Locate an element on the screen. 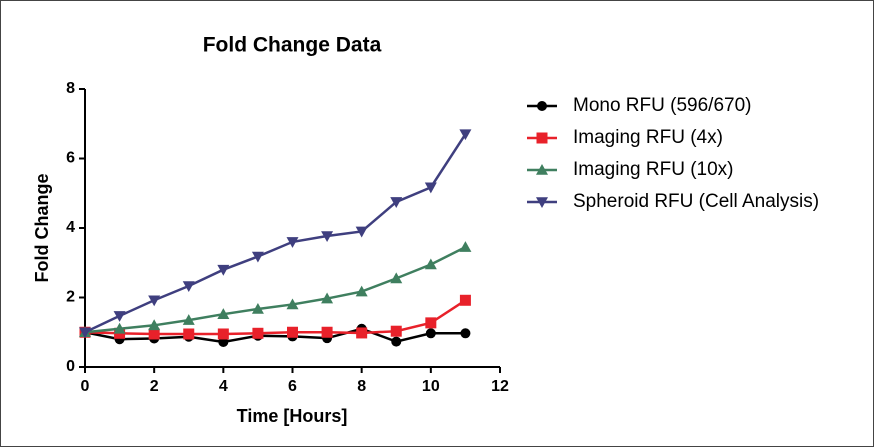 The width and height of the screenshot is (874, 447). y-tick-label: 2 is located at coordinates (70, 297).